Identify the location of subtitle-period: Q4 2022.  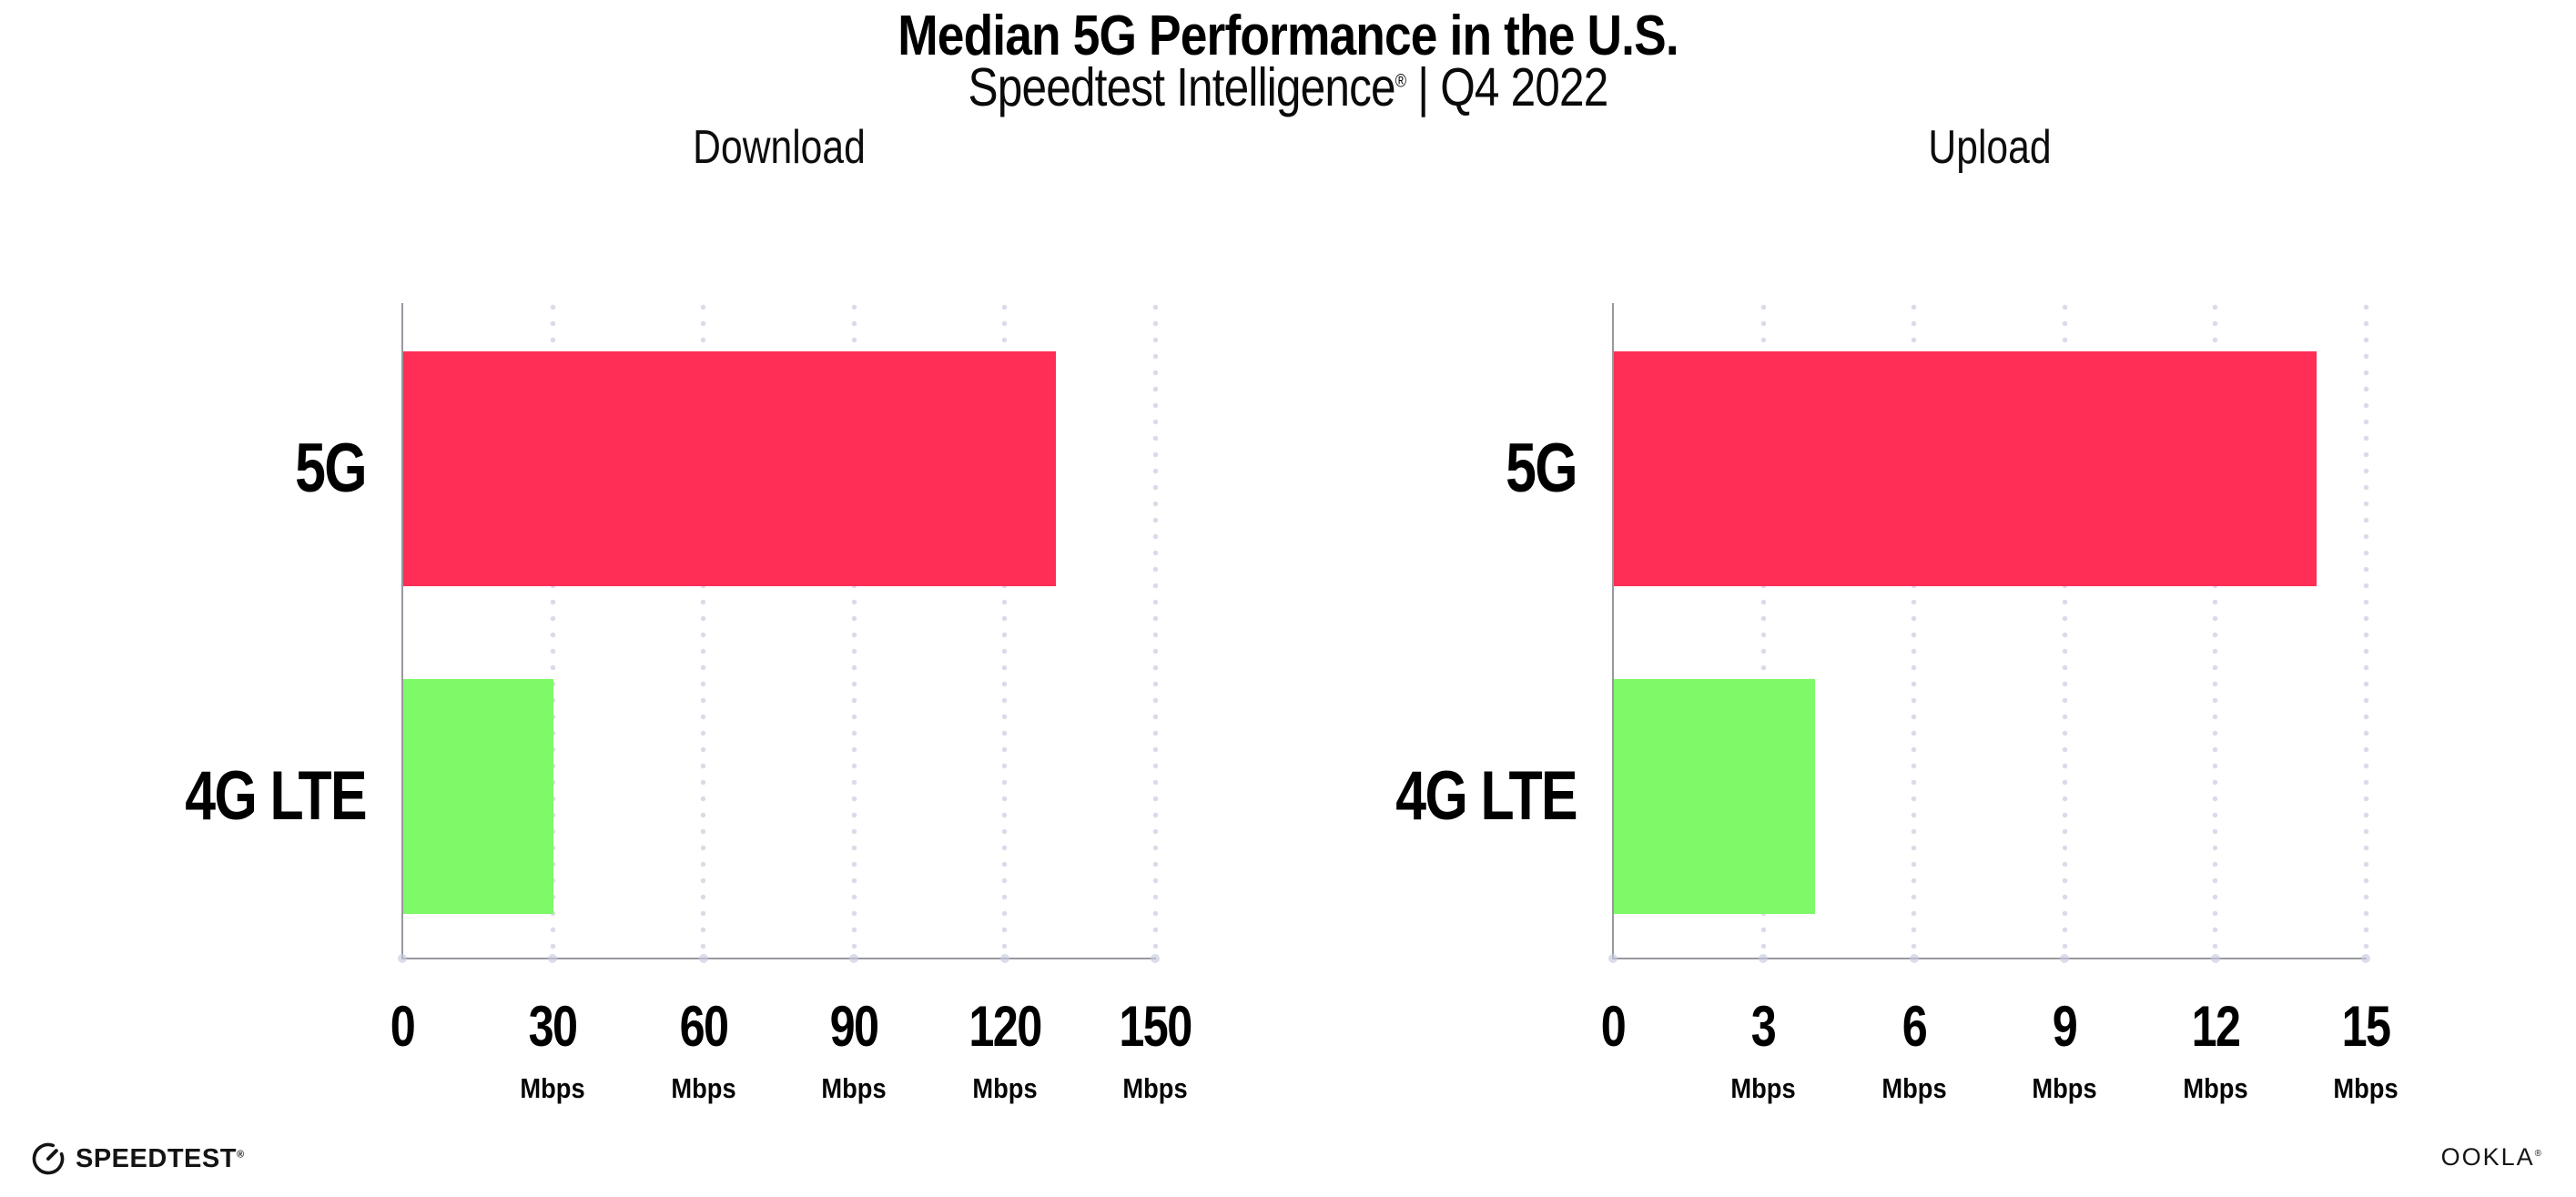
(1524, 87).